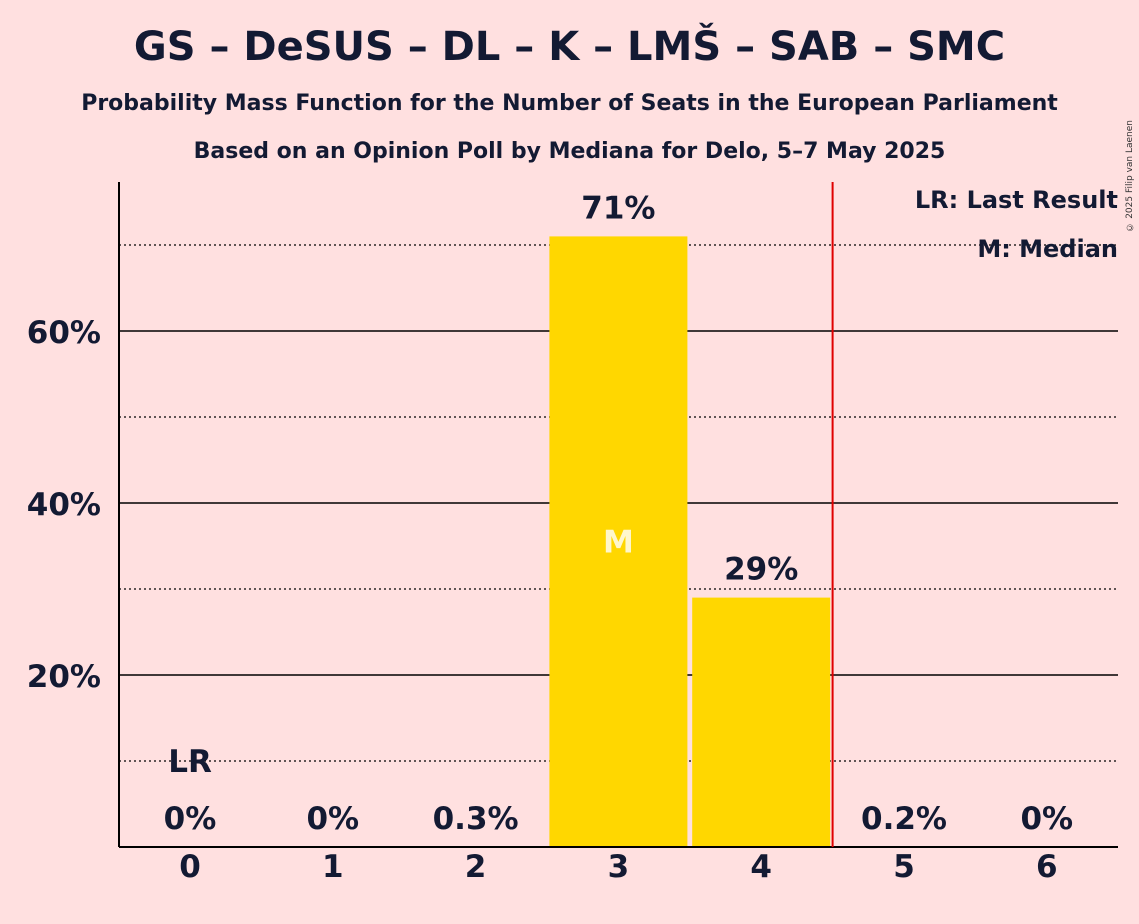 The height and width of the screenshot is (924, 1139). What do you see at coordinates (761, 867) in the screenshot?
I see `x-tick-label: 4` at bounding box center [761, 867].